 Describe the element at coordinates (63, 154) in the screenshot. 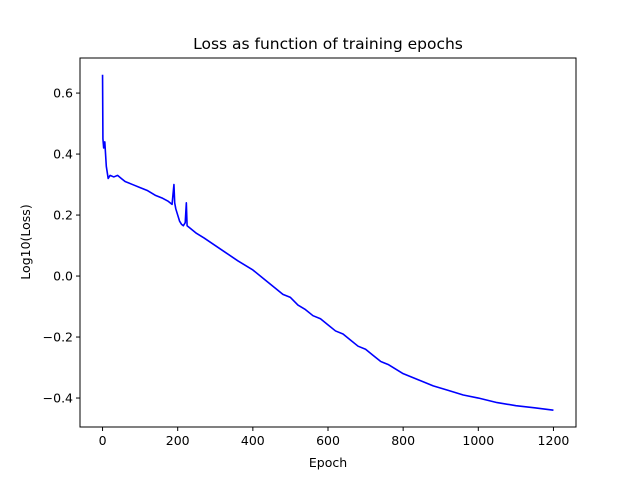

I see `y-tick-label: 0.4` at that location.